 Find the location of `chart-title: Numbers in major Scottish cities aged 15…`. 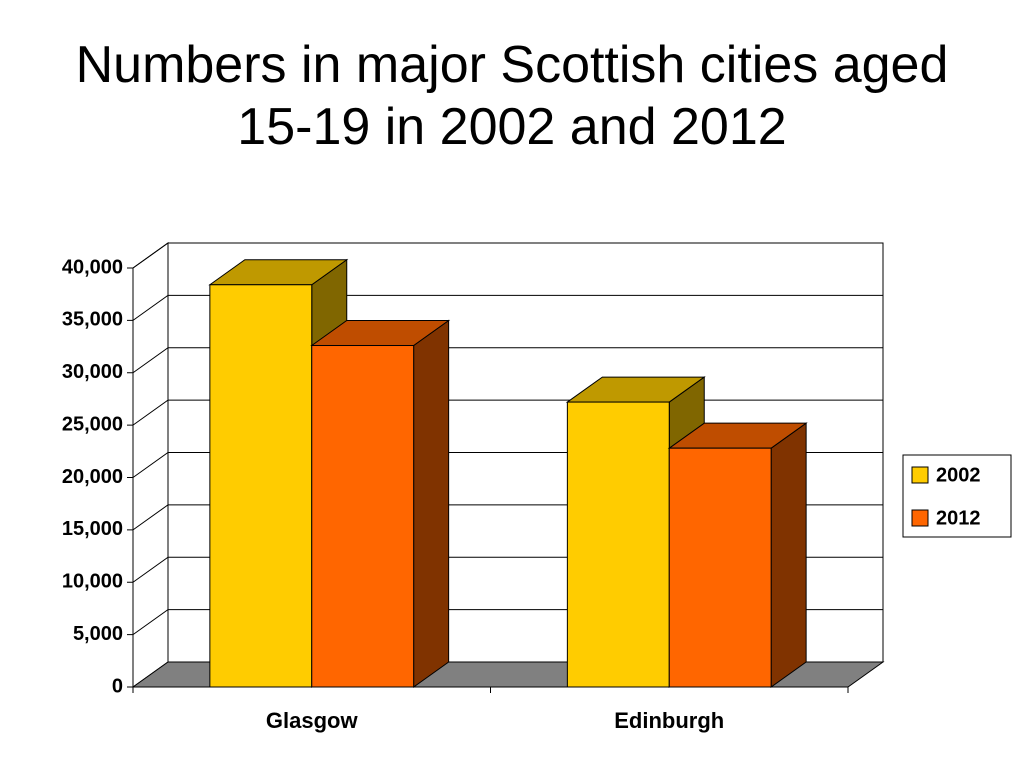

chart-title: Numbers in major Scottish cities aged 15… is located at coordinates (512, 96).